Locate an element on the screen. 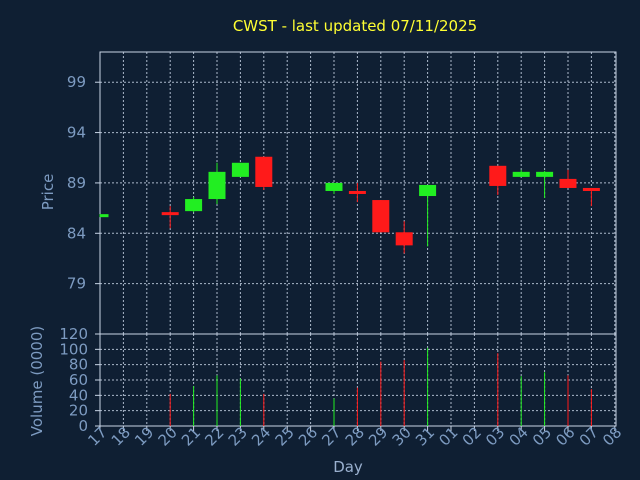 This screenshot has width=640, height=480. price-tick-label: 99 is located at coordinates (76, 82).